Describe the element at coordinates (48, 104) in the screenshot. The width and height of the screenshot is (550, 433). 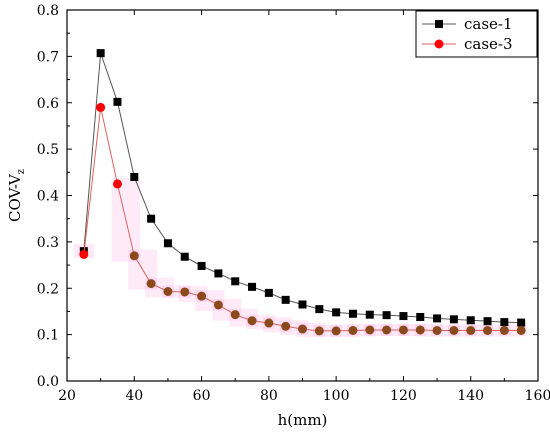
I see `y-tick-label: 0.6` at that location.